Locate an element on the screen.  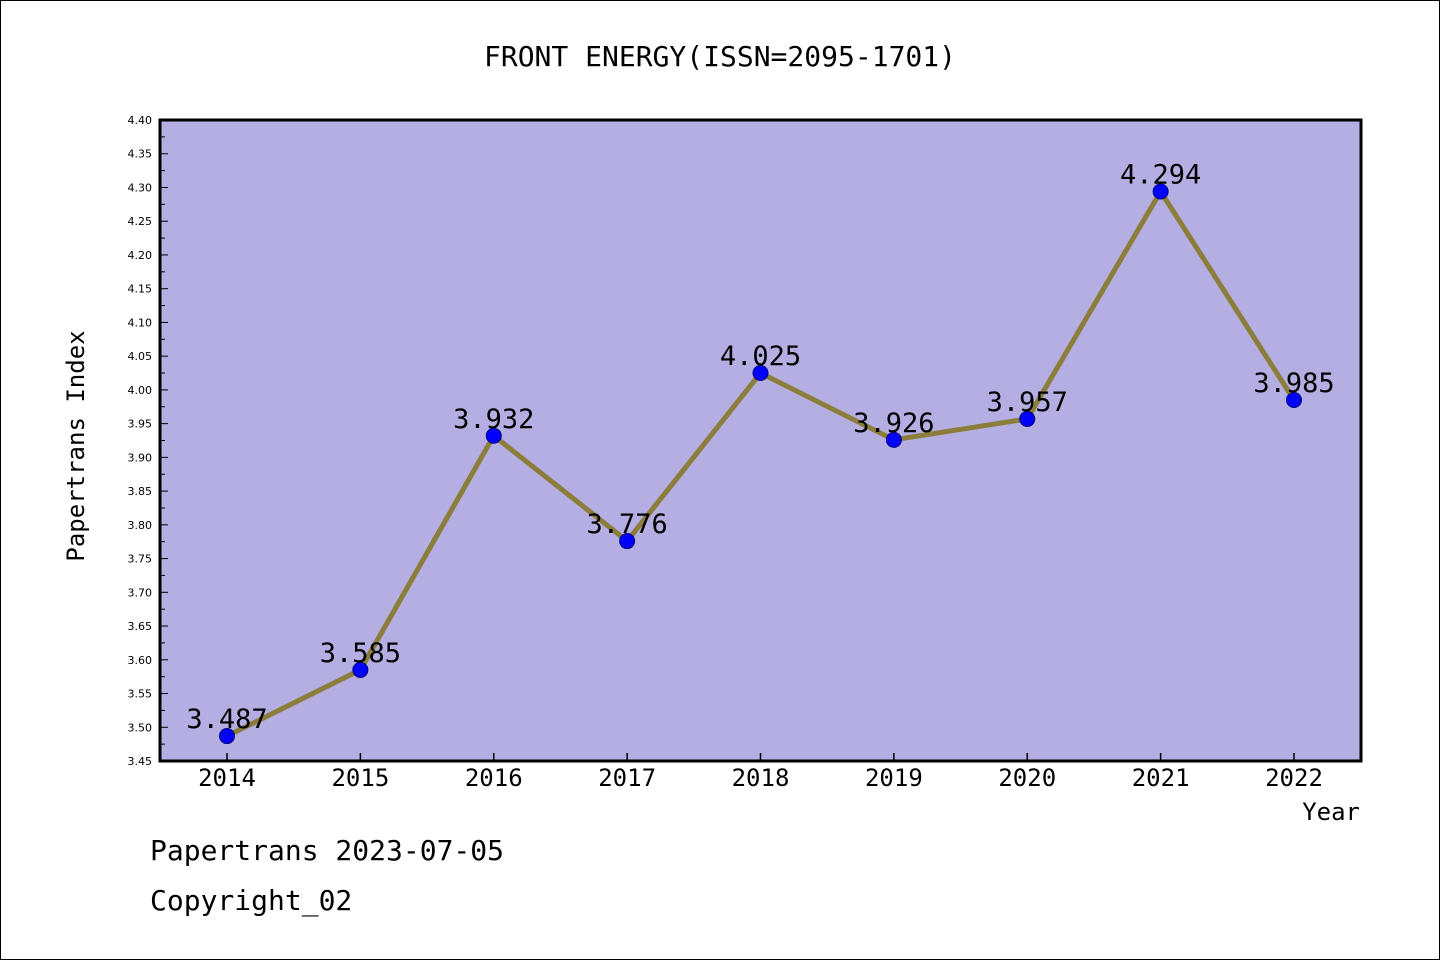
y-axis-label: Papertrans Index is located at coordinates (76, 445).